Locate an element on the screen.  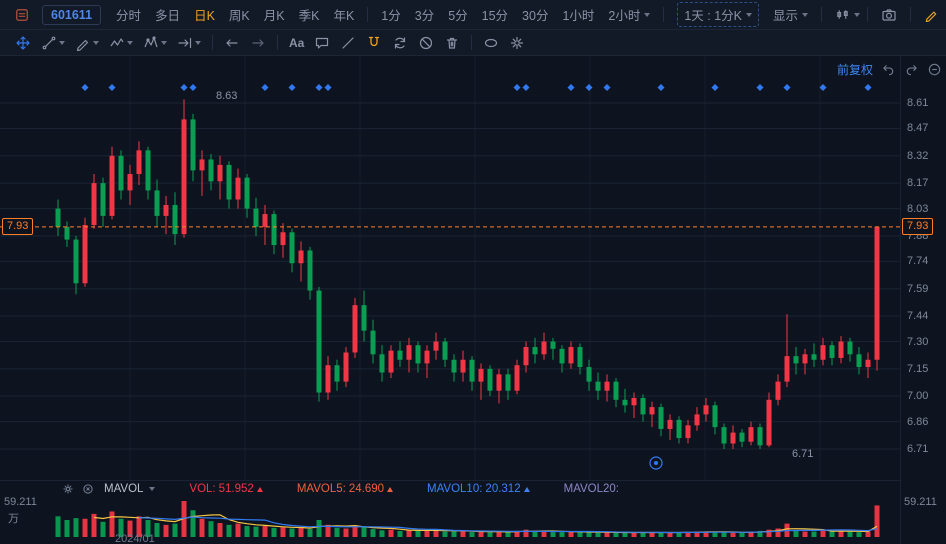
price-tick-label: 6.71 is located at coordinates (918, 448).